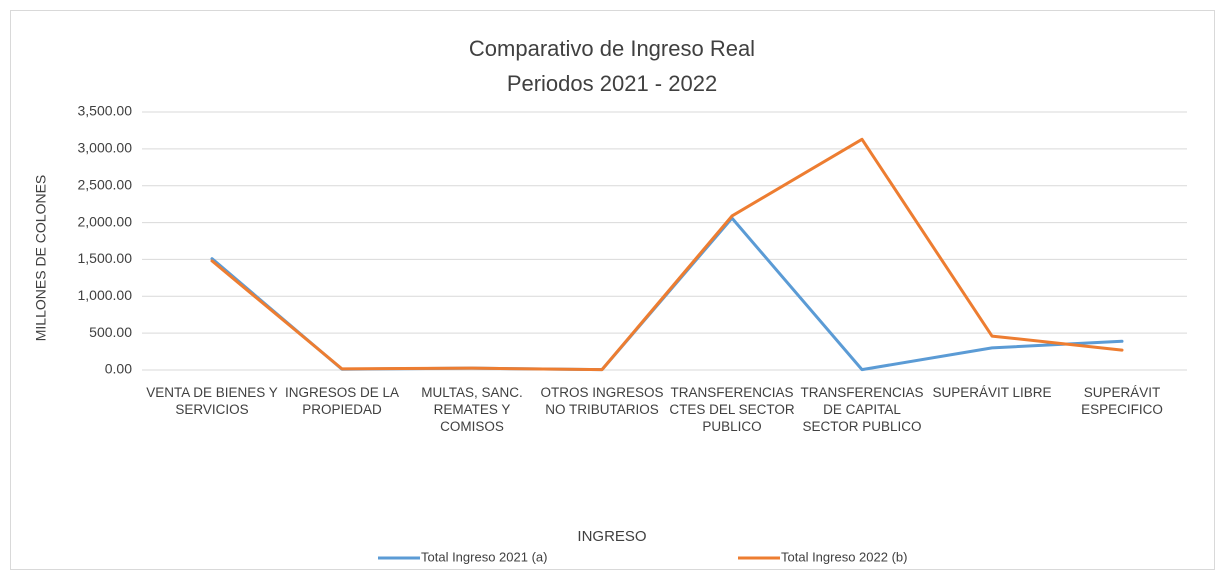  What do you see at coordinates (41, 258) in the screenshot?
I see `y-axis-label: MILLONES DE COLONES` at bounding box center [41, 258].